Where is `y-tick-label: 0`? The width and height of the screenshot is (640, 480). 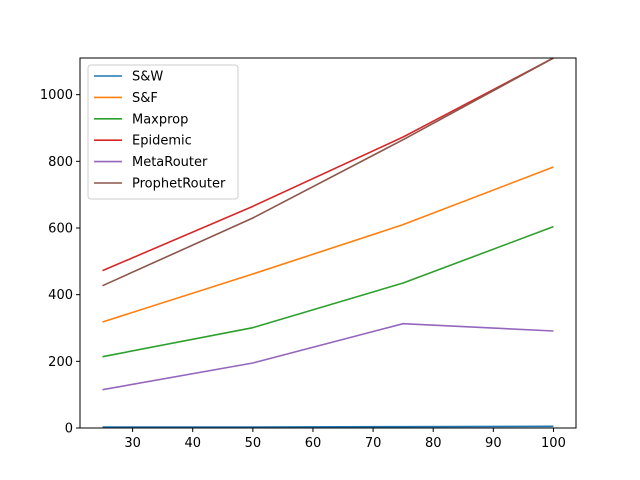
y-tick-label: 0 is located at coordinates (69, 429).